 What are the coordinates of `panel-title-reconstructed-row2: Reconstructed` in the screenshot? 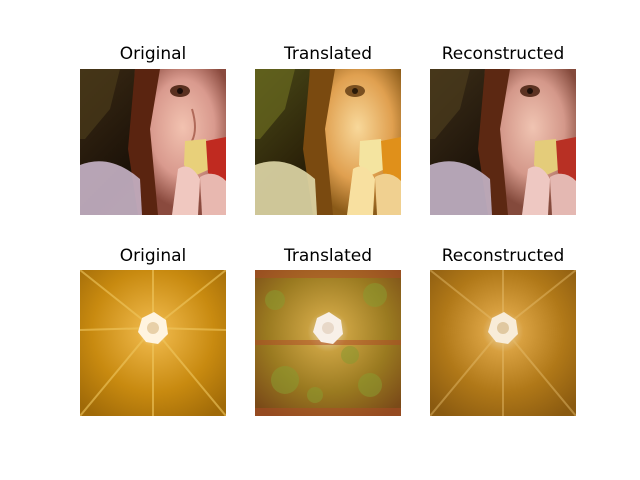 It's located at (503, 256).